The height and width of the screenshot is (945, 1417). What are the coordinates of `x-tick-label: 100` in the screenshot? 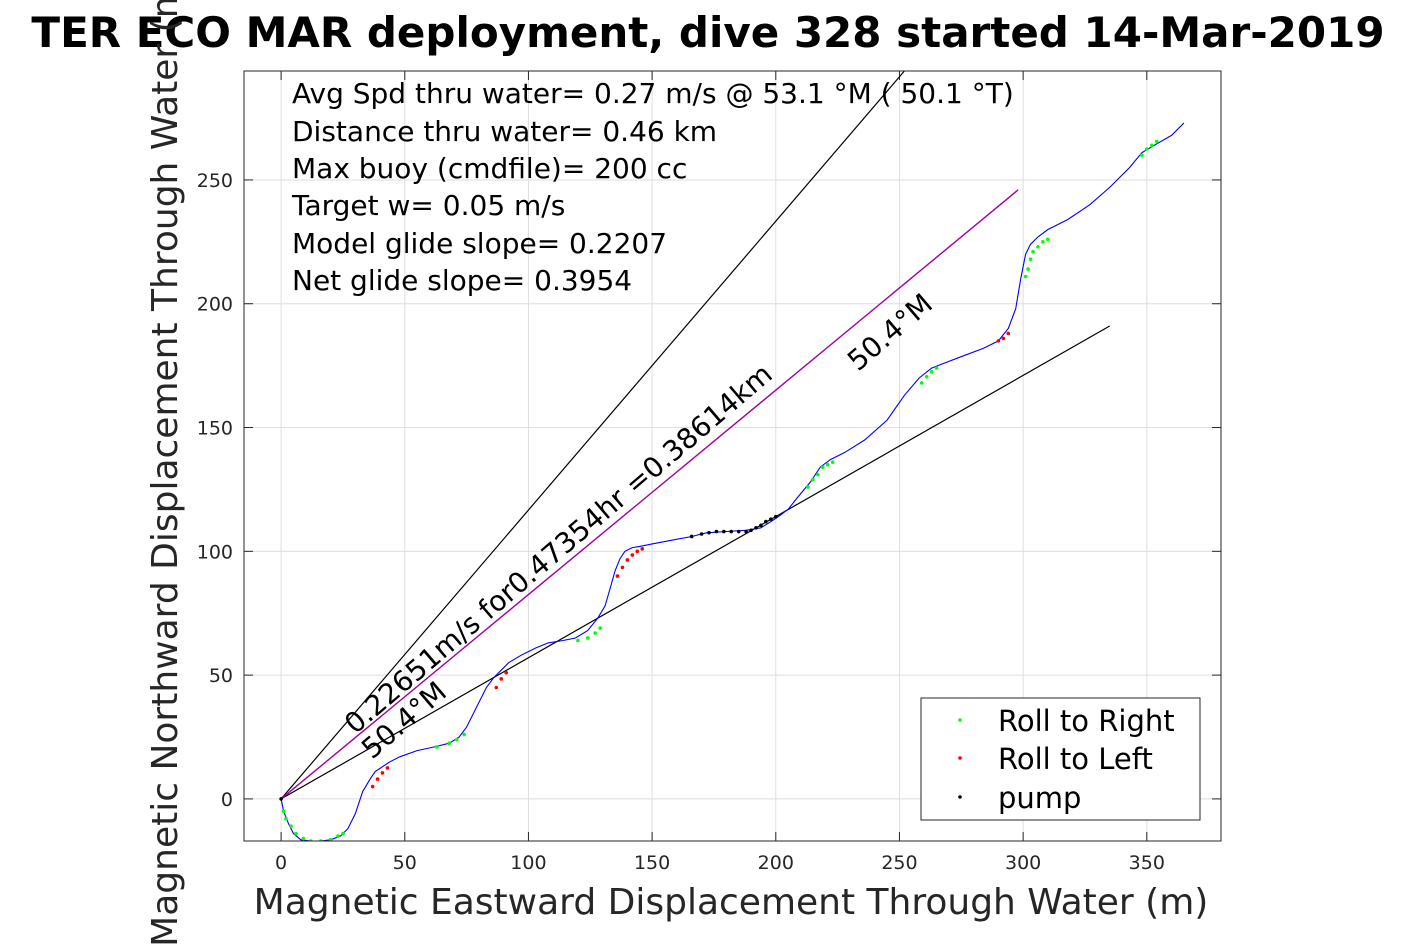 It's located at (528, 863).